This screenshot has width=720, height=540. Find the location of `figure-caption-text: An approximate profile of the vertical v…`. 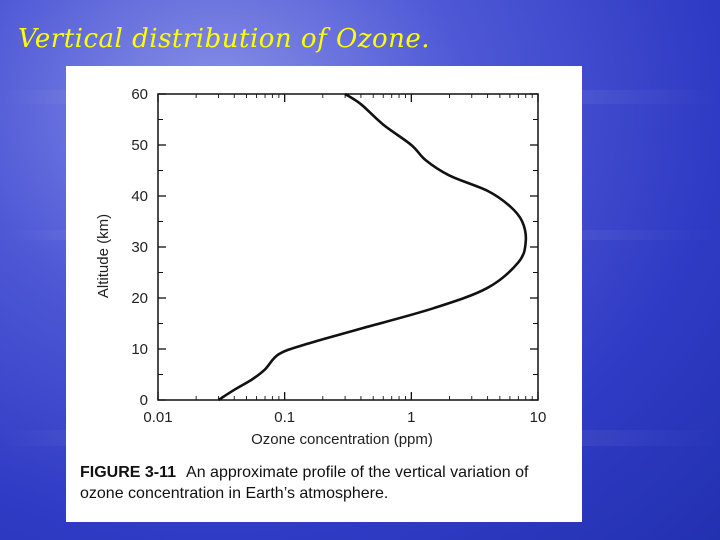

figure-caption-text: An approximate profile of the vertical v… is located at coordinates (304, 483).